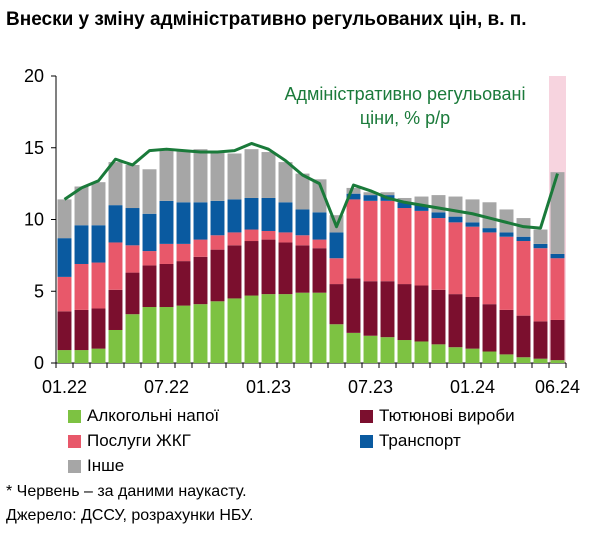 This screenshot has height=536, width=600. Describe the element at coordinates (106, 465) in the screenshot. I see `legend-label-other: Інше` at that location.